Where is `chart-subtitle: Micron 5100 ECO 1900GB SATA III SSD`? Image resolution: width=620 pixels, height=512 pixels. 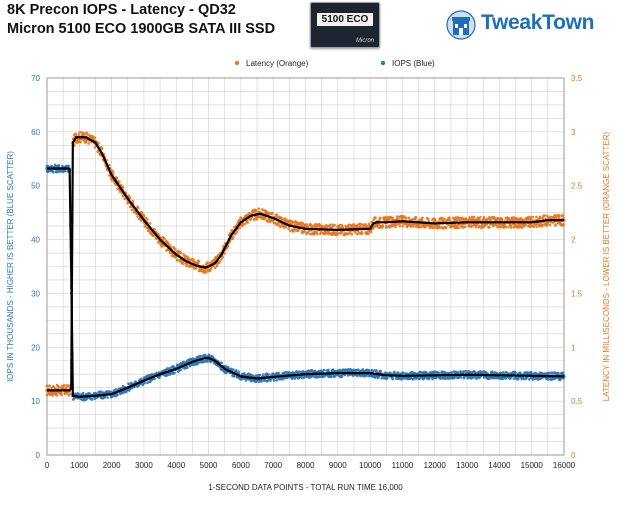
chart-subtitle: Micron 5100 ECO 1900GB SATA III SSD is located at coordinates (141, 29).